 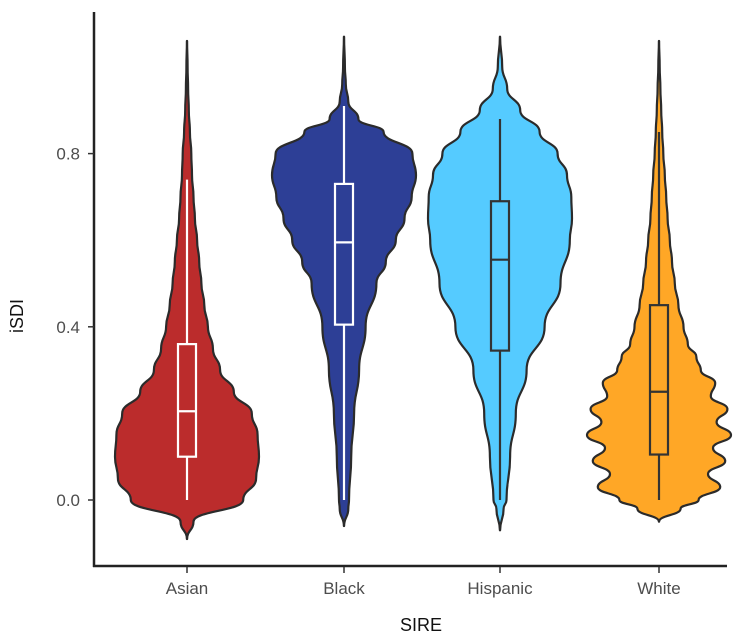 I want to click on x-tick-label: Asian, so click(x=187, y=588).